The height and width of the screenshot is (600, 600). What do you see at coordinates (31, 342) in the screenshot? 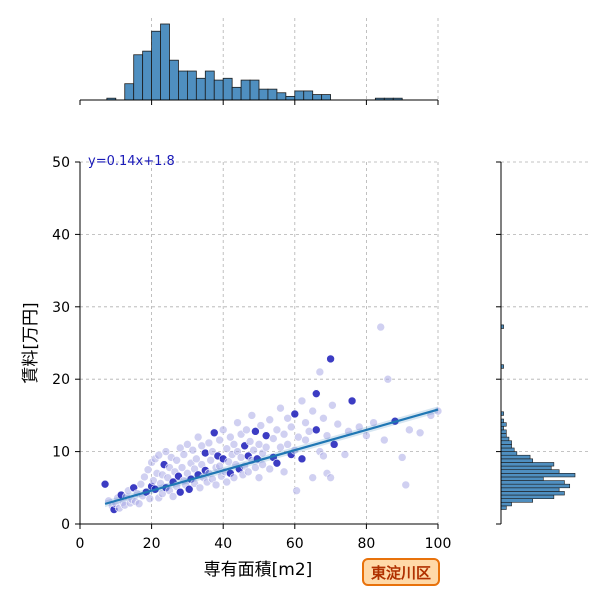
I see `y-axis-title: 賃料[万円]` at bounding box center [31, 342].